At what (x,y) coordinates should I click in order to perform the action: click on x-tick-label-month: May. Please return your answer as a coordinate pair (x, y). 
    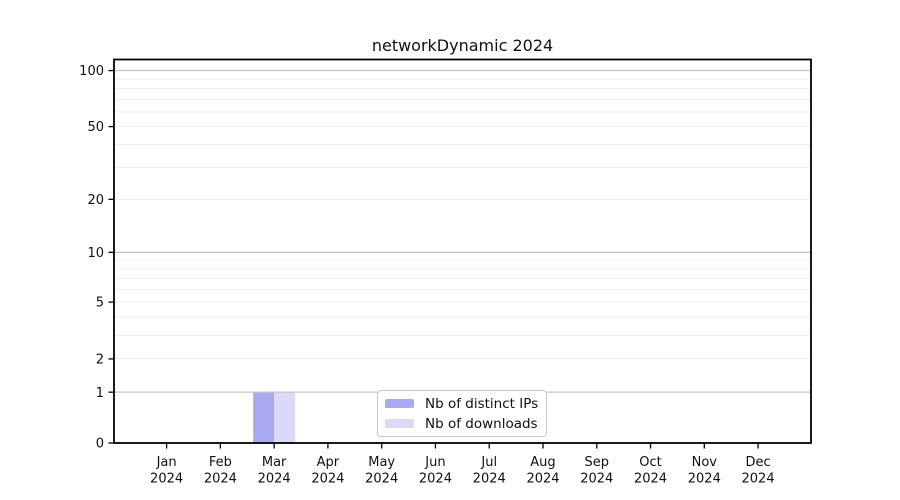
    Looking at the image, I should click on (381, 462).